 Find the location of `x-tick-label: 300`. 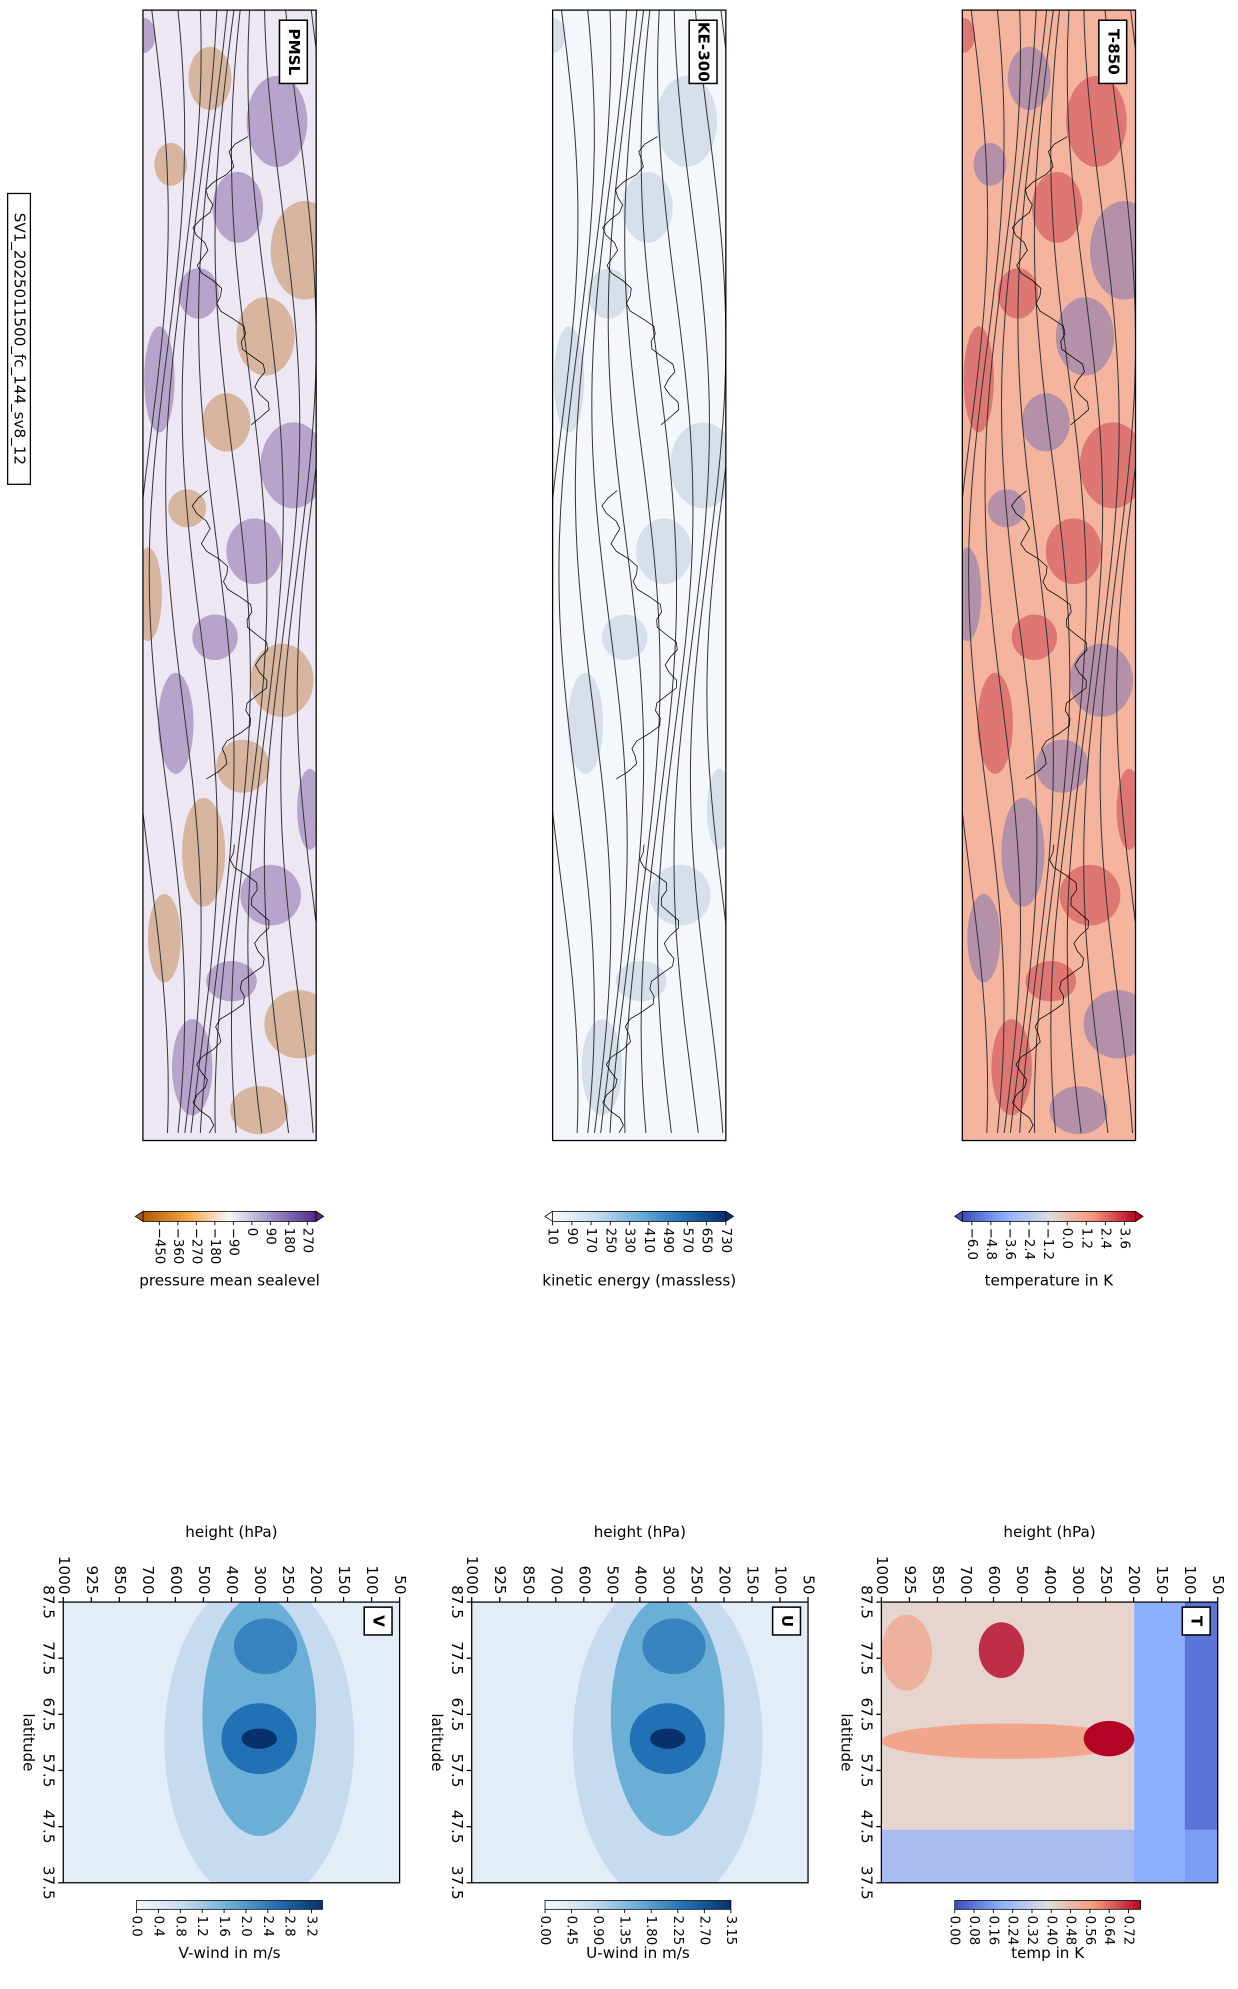

x-tick-label: 300 is located at coordinates (668, 1580).